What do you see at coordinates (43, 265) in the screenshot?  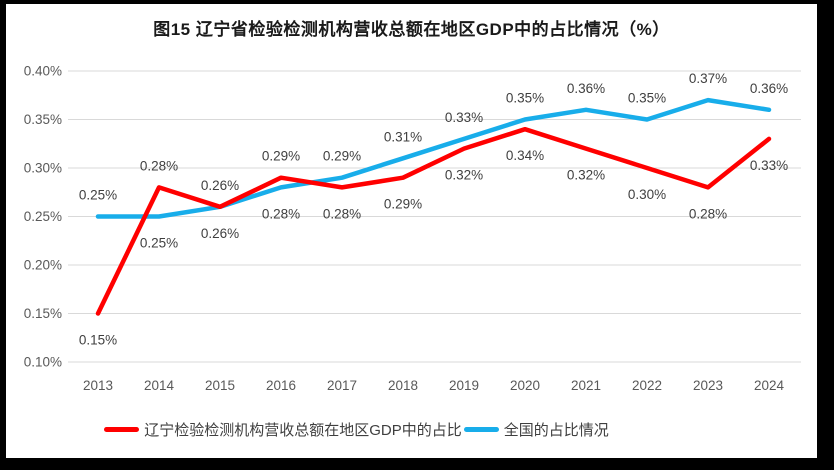 I see `y-axis-tick-label: 0.20%` at bounding box center [43, 265].